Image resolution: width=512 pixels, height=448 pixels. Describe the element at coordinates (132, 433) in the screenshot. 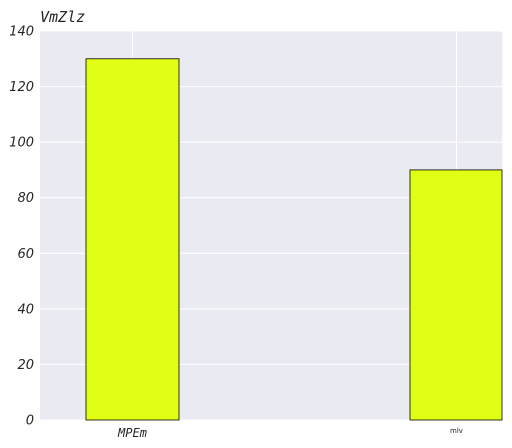

I see `x-tick-label: MPEm` at that location.